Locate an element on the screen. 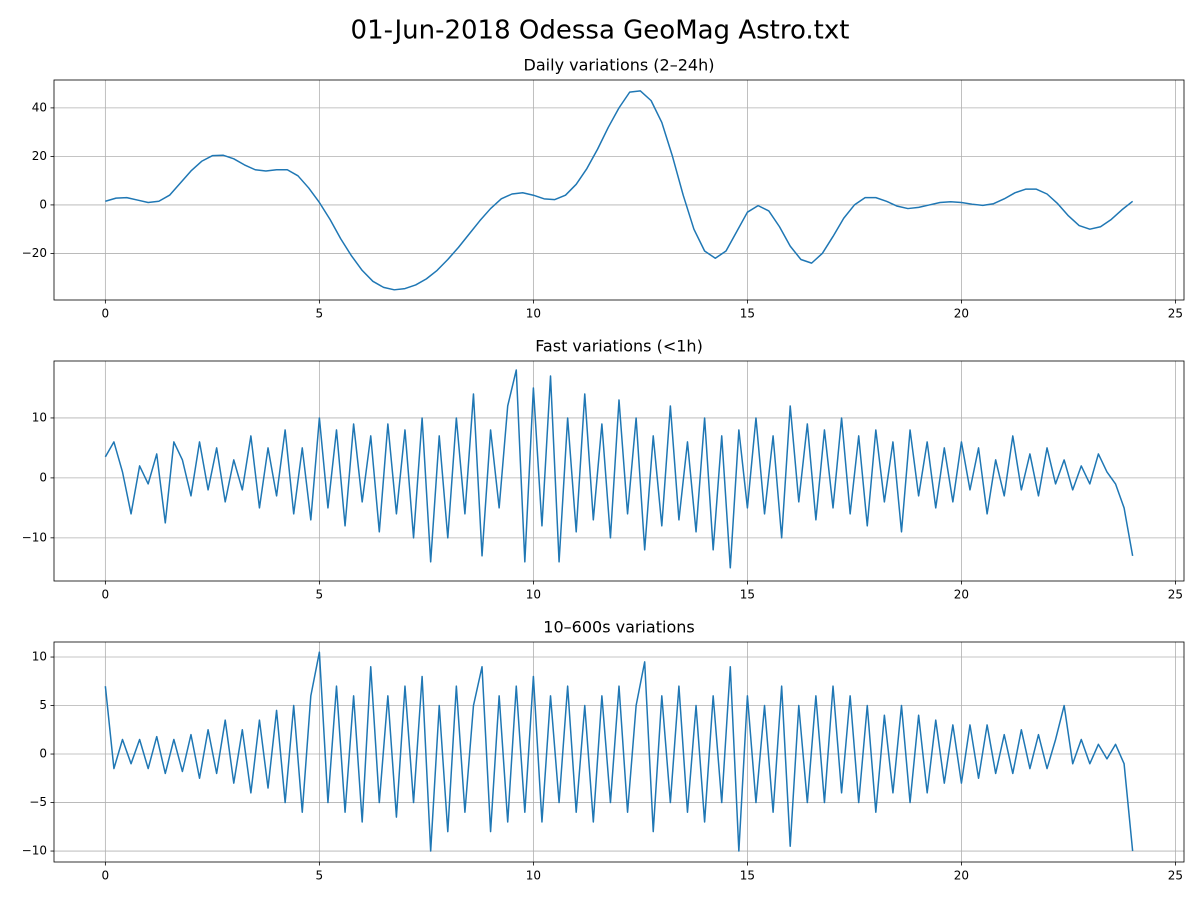  axes-title: 10–600s variations is located at coordinates (618, 627).